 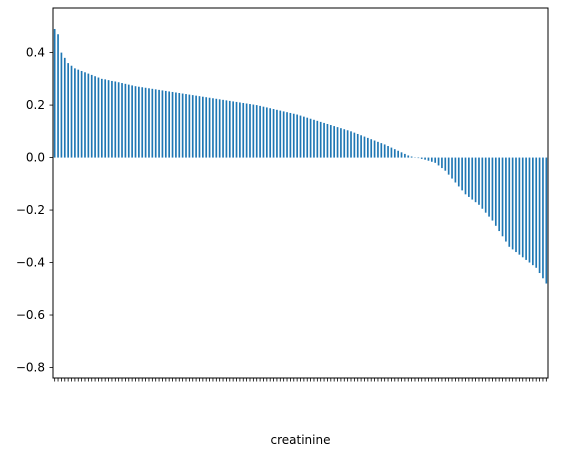 I want to click on y-ticks-group: 0.4 0.2 0.0 −0.2 −0.4 −0.6 −0.8, so click(x=34, y=210).